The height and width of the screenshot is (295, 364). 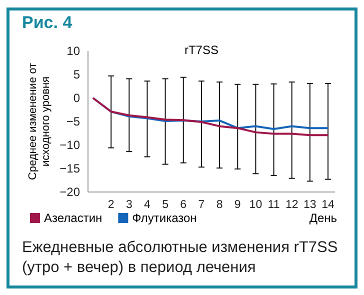 I want to click on x-tick-label: 12, so click(x=291, y=205).